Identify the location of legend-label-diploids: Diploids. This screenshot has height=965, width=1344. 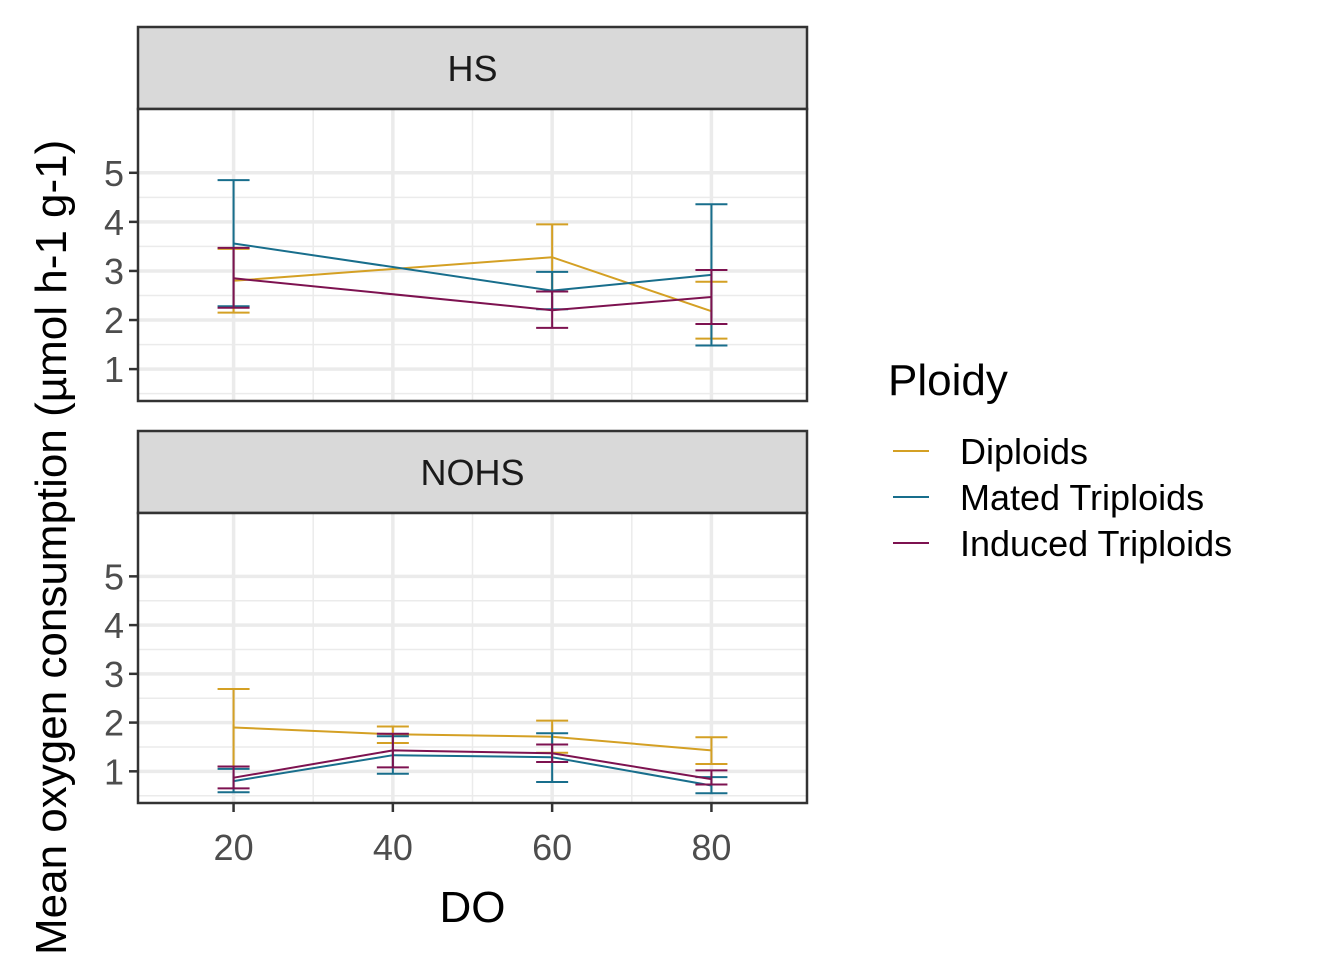
(1024, 451).